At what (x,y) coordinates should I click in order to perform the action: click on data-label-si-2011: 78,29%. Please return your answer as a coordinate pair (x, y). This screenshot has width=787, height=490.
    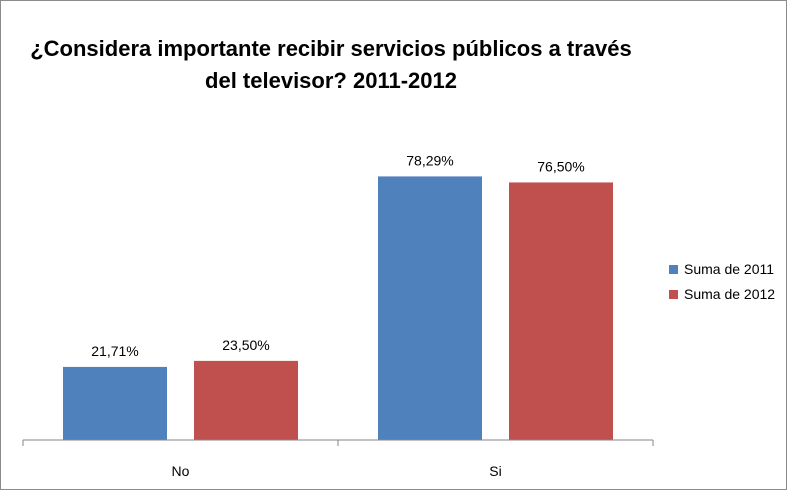
    Looking at the image, I should click on (429, 160).